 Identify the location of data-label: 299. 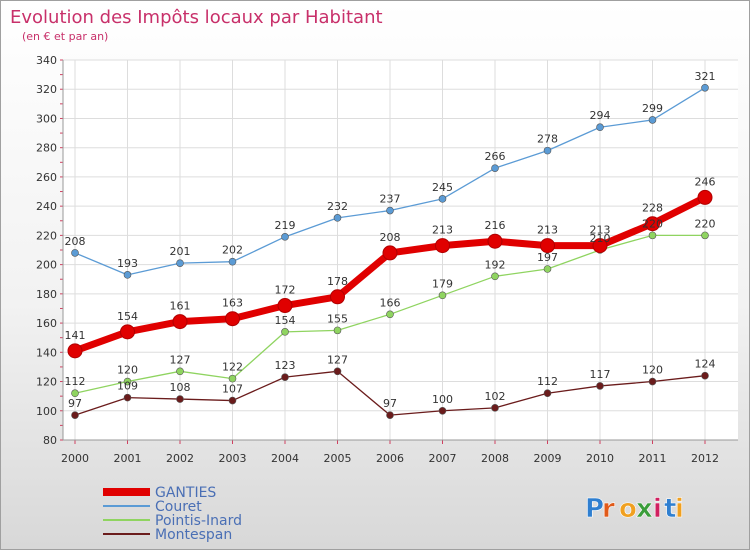
(652, 108).